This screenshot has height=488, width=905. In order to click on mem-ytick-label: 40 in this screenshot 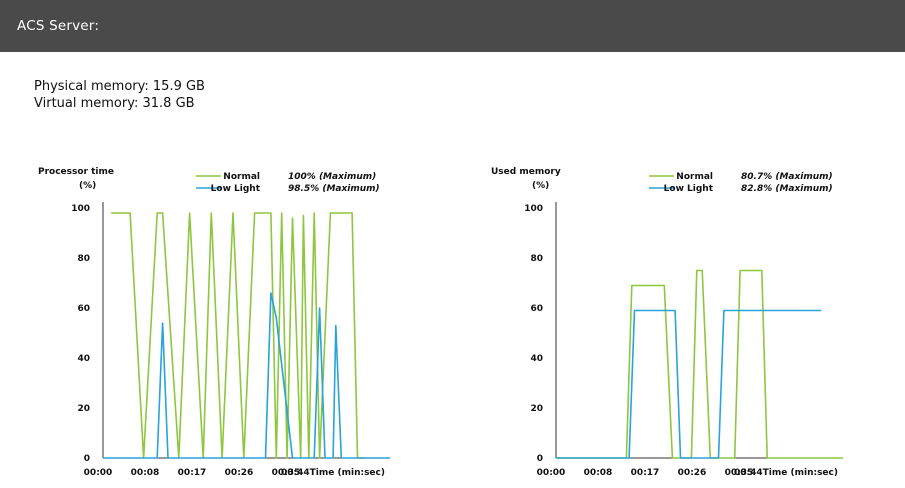, I will do `click(536, 359)`.